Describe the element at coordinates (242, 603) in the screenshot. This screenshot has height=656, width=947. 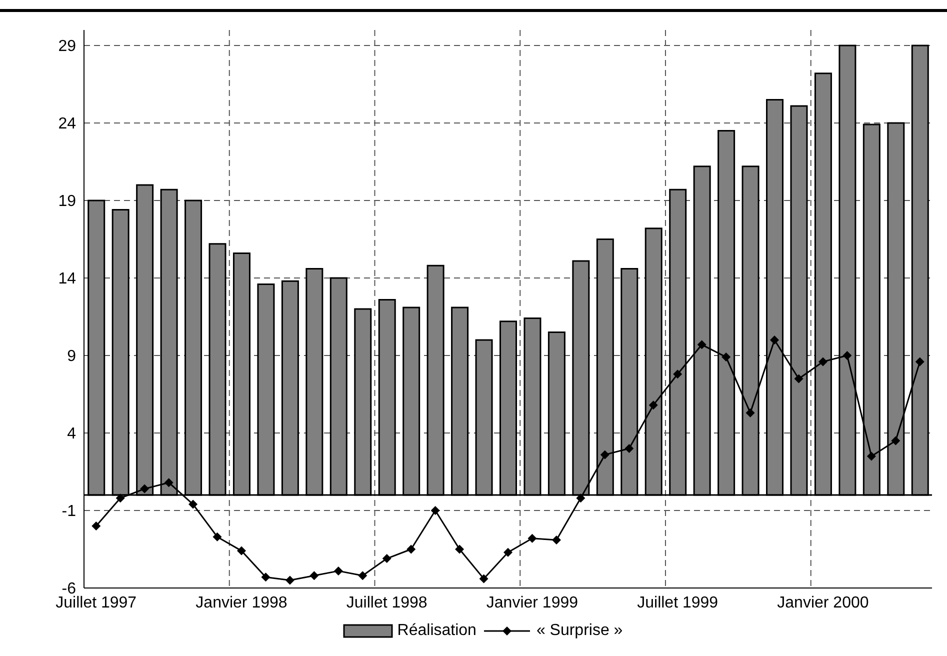
I see `x-tick-label: Janvier 1998` at that location.